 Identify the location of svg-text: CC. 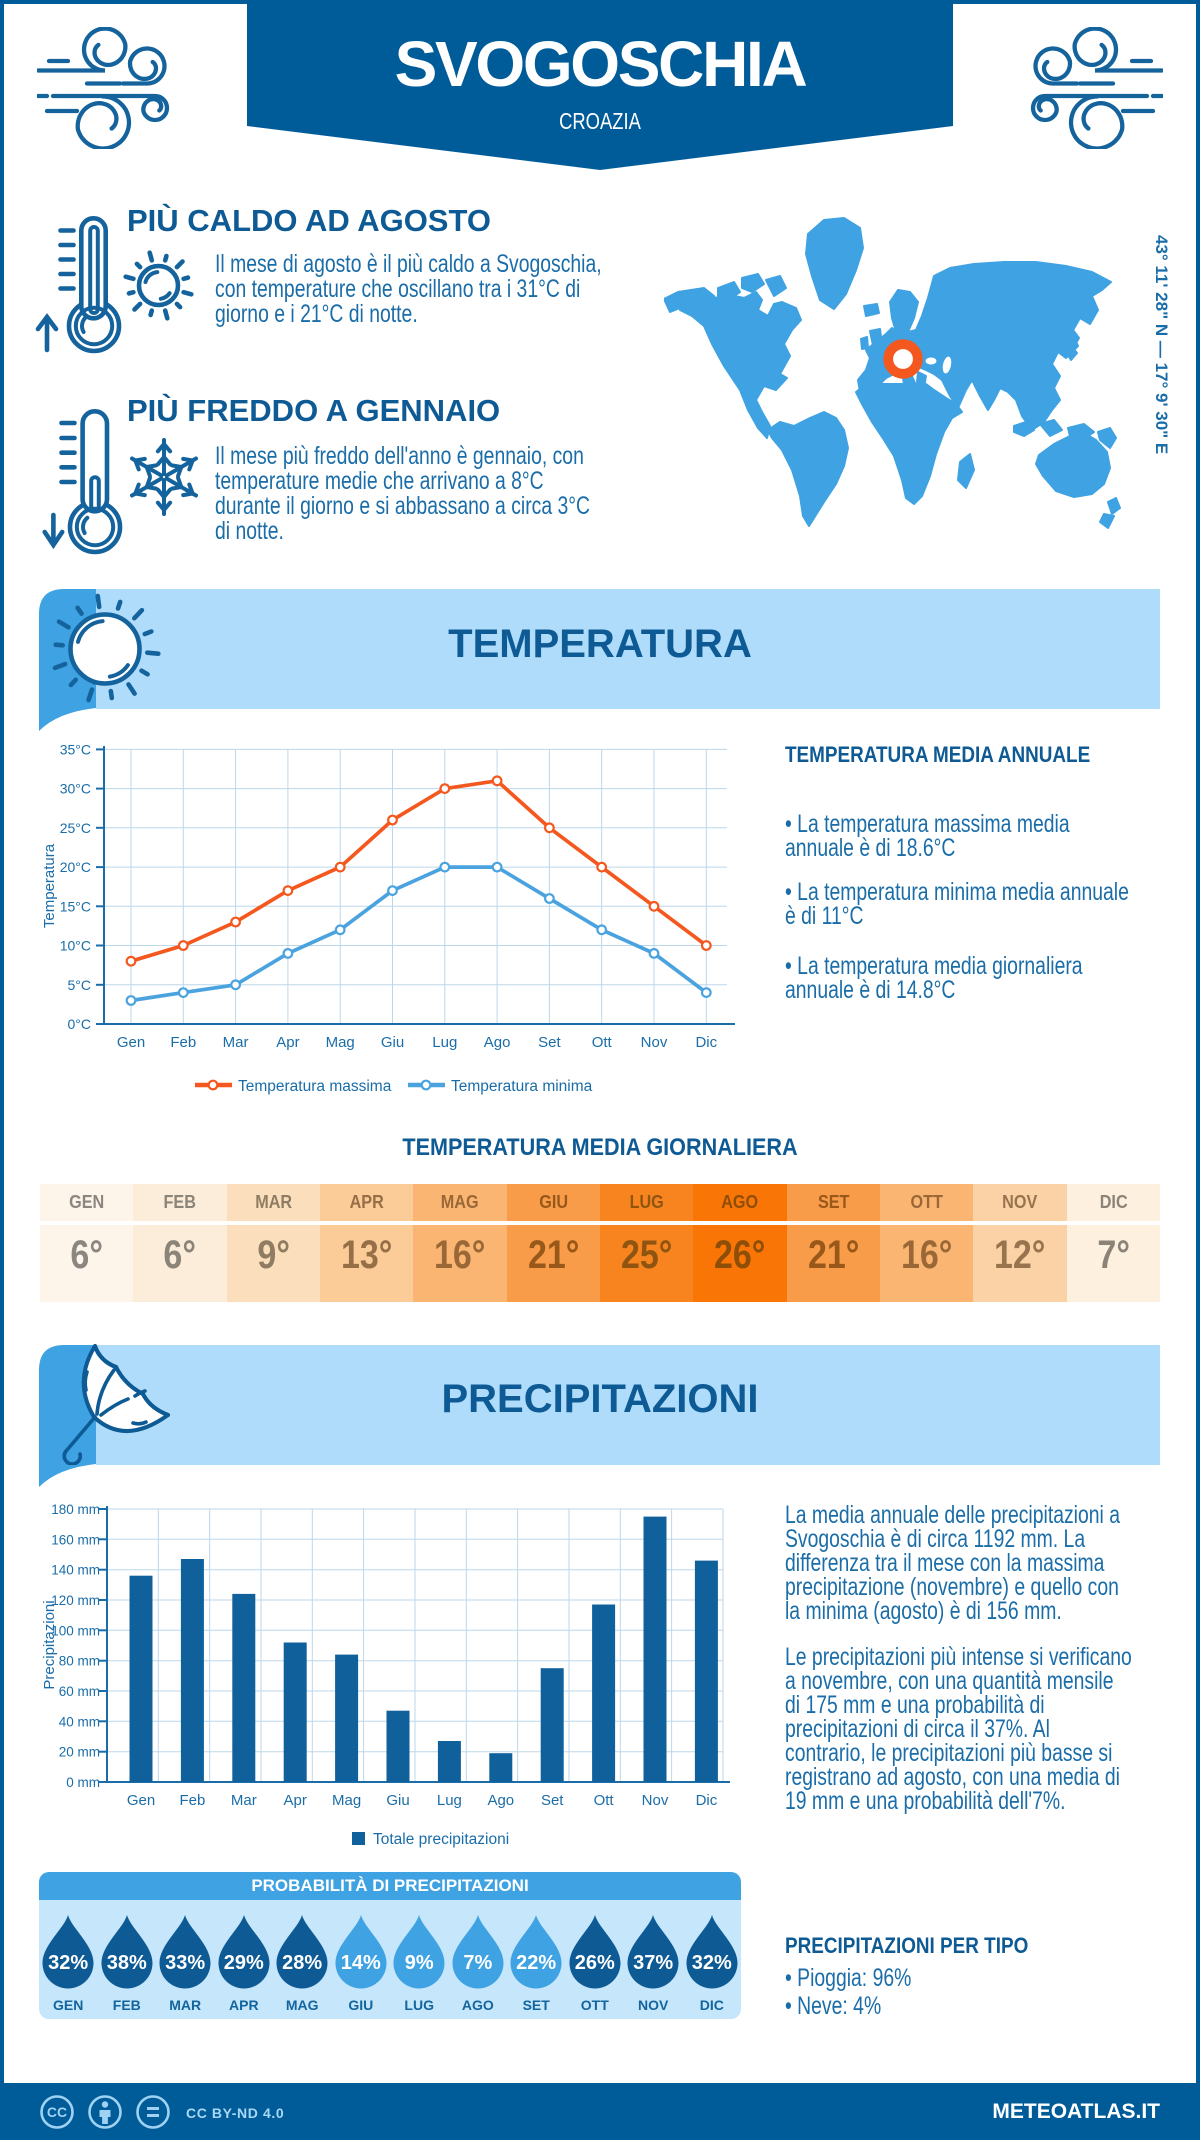
(57, 2112).